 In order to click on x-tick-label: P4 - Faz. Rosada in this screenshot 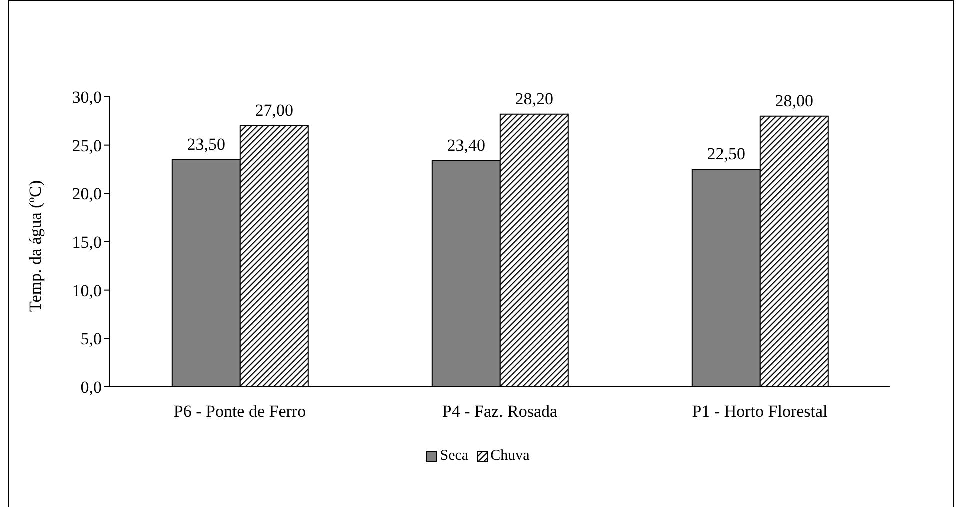, I will do `click(500, 412)`.